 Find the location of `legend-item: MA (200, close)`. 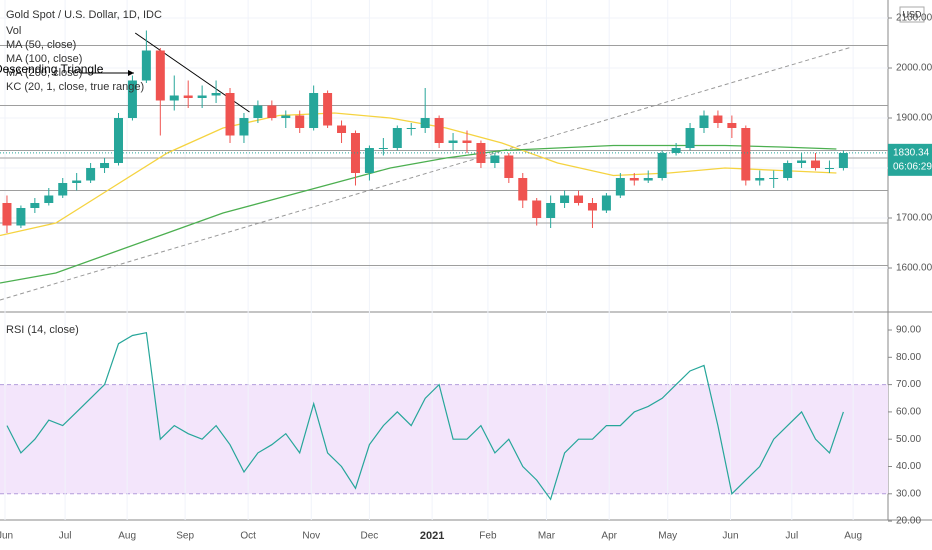

legend-item: MA (200, close) is located at coordinates (44, 73).